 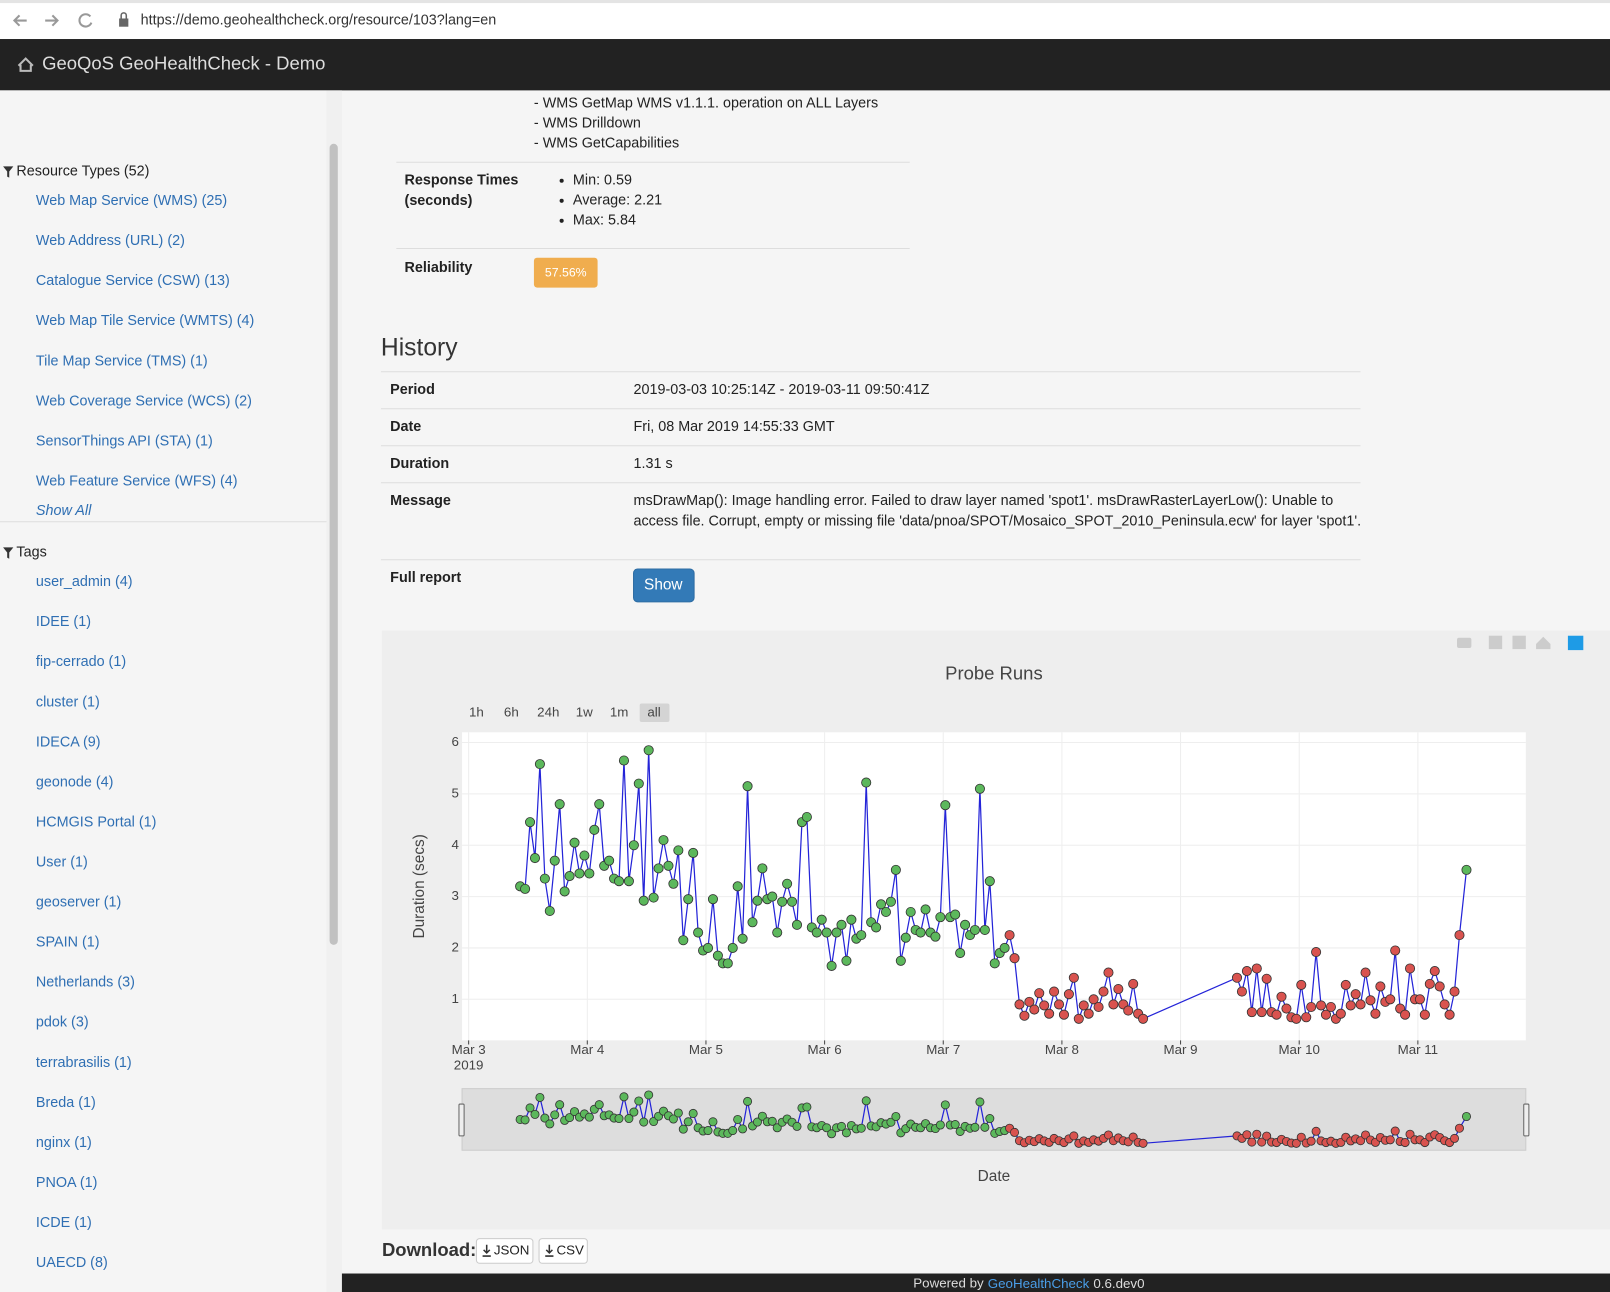 What do you see at coordinates (124, 441) in the screenshot?
I see `resource-type-link: SensorThings API (STA) (1)` at bounding box center [124, 441].